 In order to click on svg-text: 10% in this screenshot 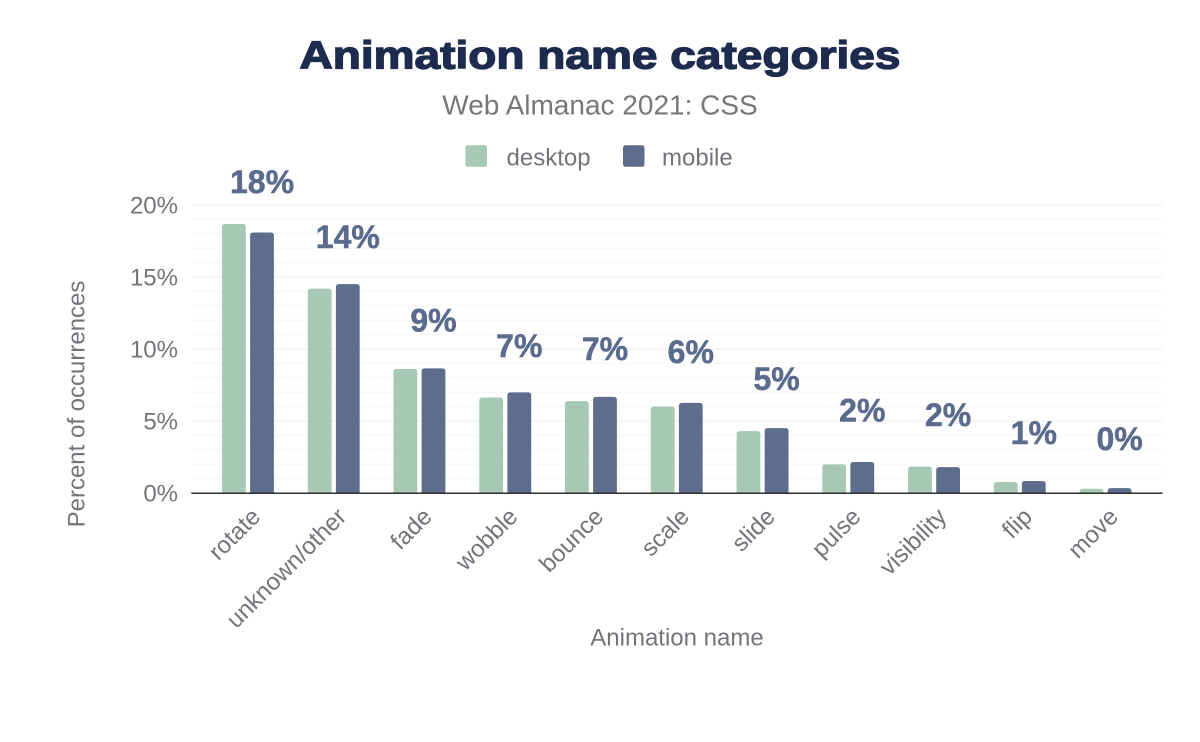, I will do `click(154, 350)`.